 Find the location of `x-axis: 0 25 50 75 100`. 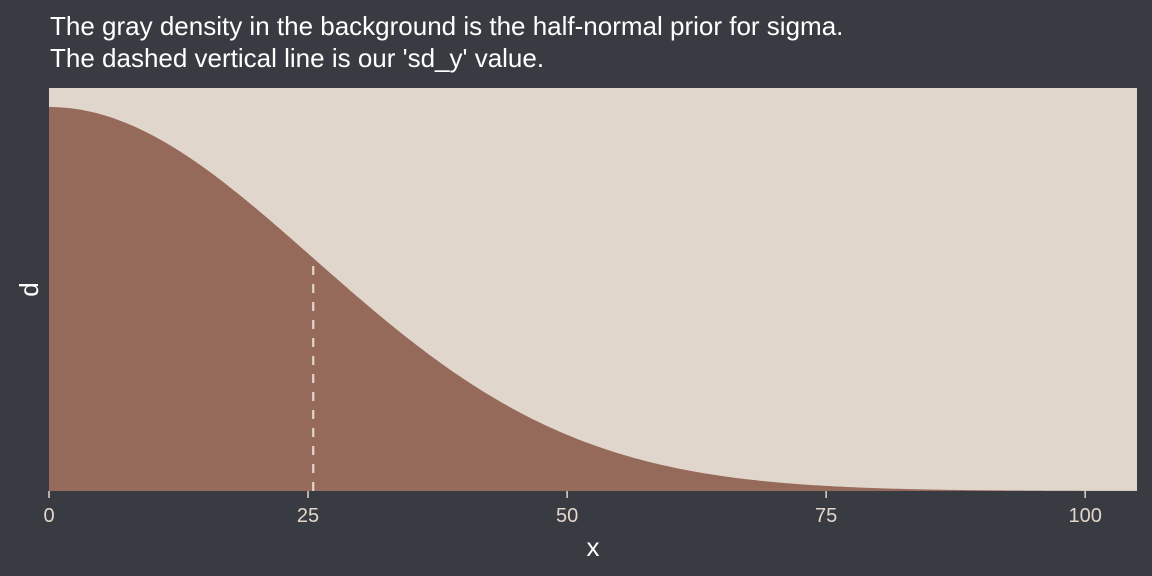

x-axis: 0 25 50 75 100 is located at coordinates (572, 509).